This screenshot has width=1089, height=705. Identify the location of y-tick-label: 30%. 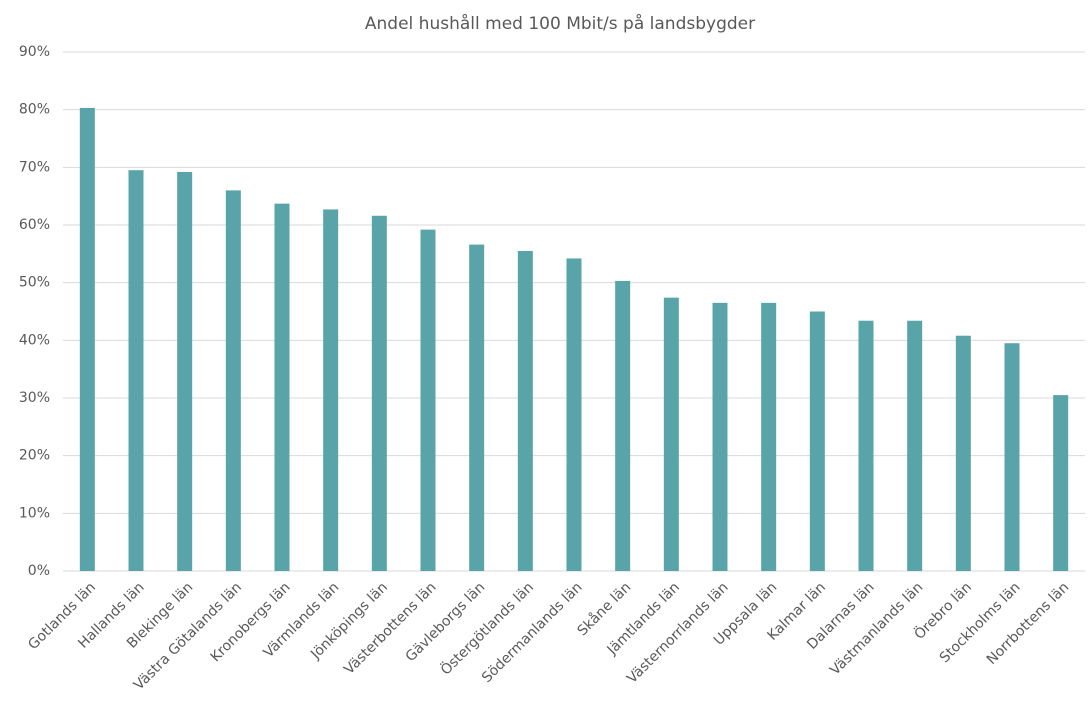
(34, 398).